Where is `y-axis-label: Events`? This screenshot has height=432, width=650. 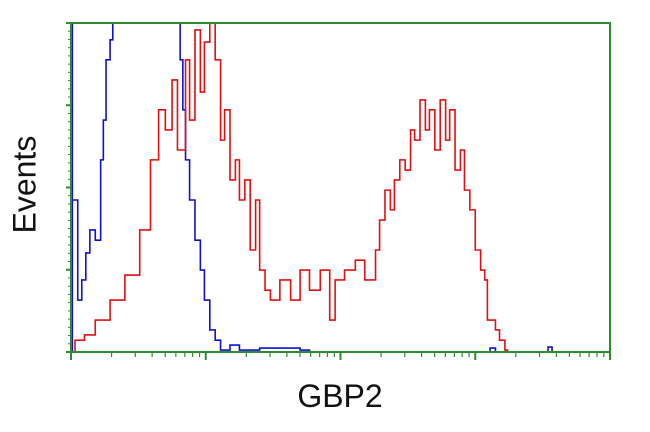 y-axis-label: Events is located at coordinates (24, 184).